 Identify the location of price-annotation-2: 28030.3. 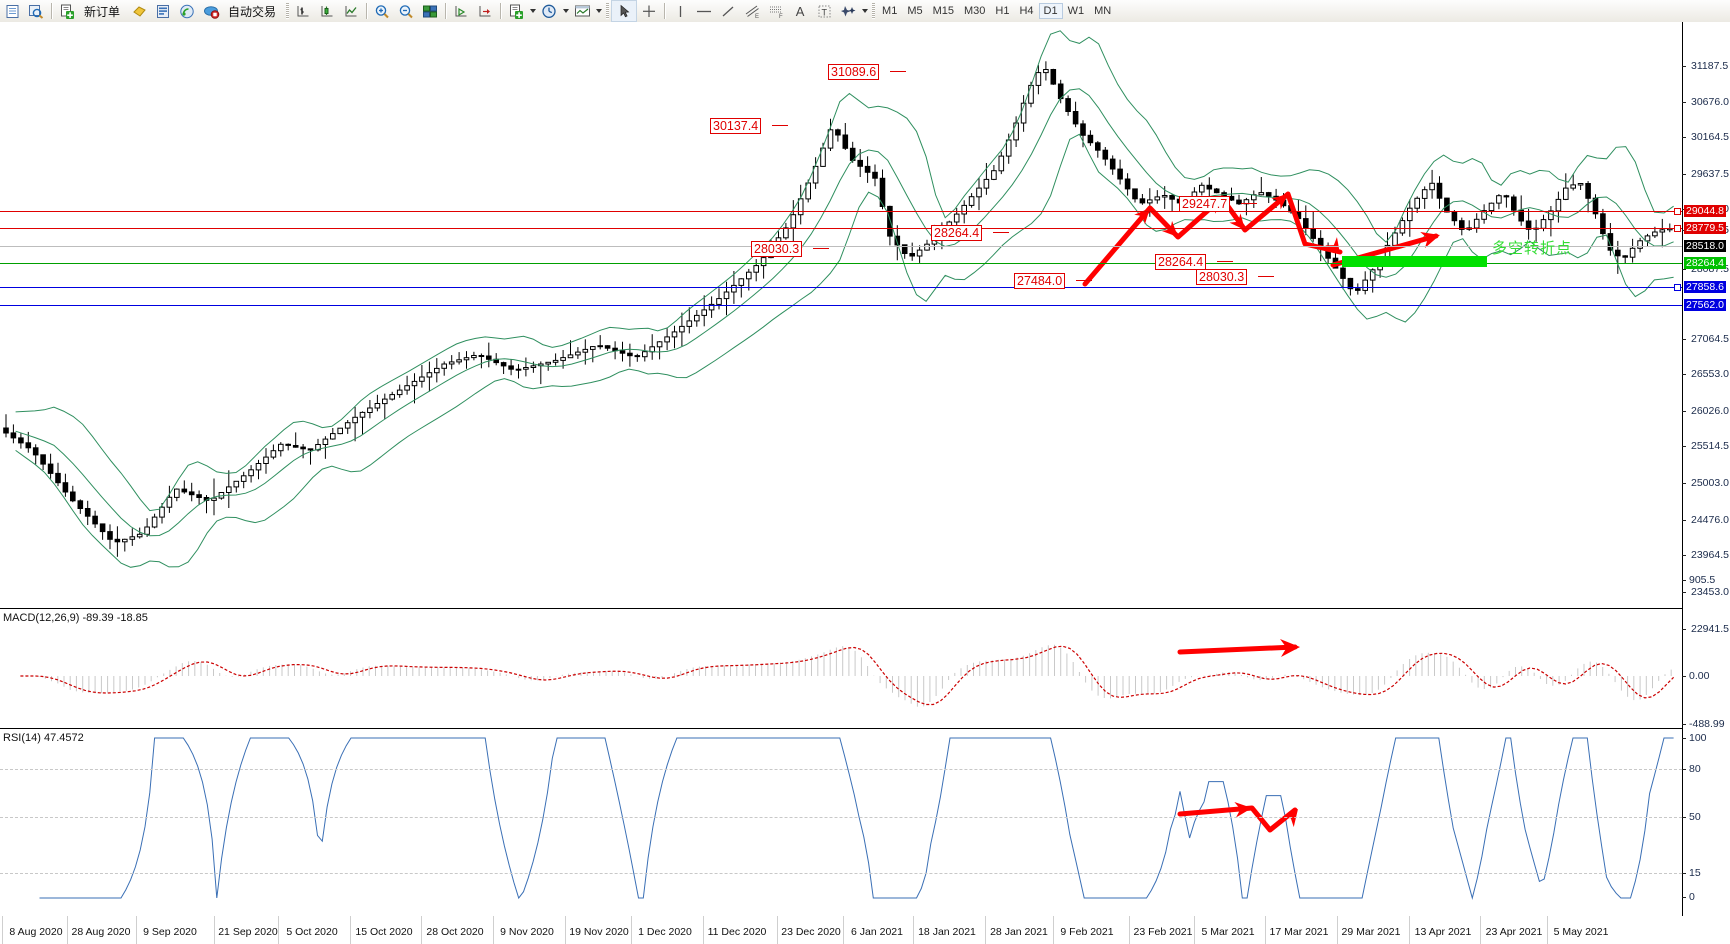
(777, 249).